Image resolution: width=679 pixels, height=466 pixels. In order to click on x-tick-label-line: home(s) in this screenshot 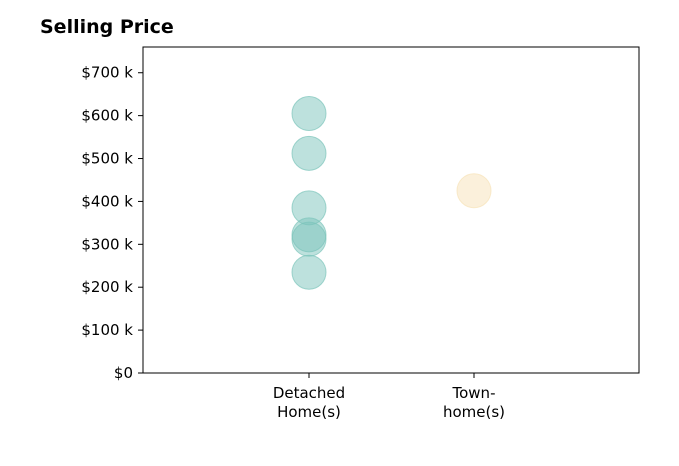, I will do `click(474, 412)`.